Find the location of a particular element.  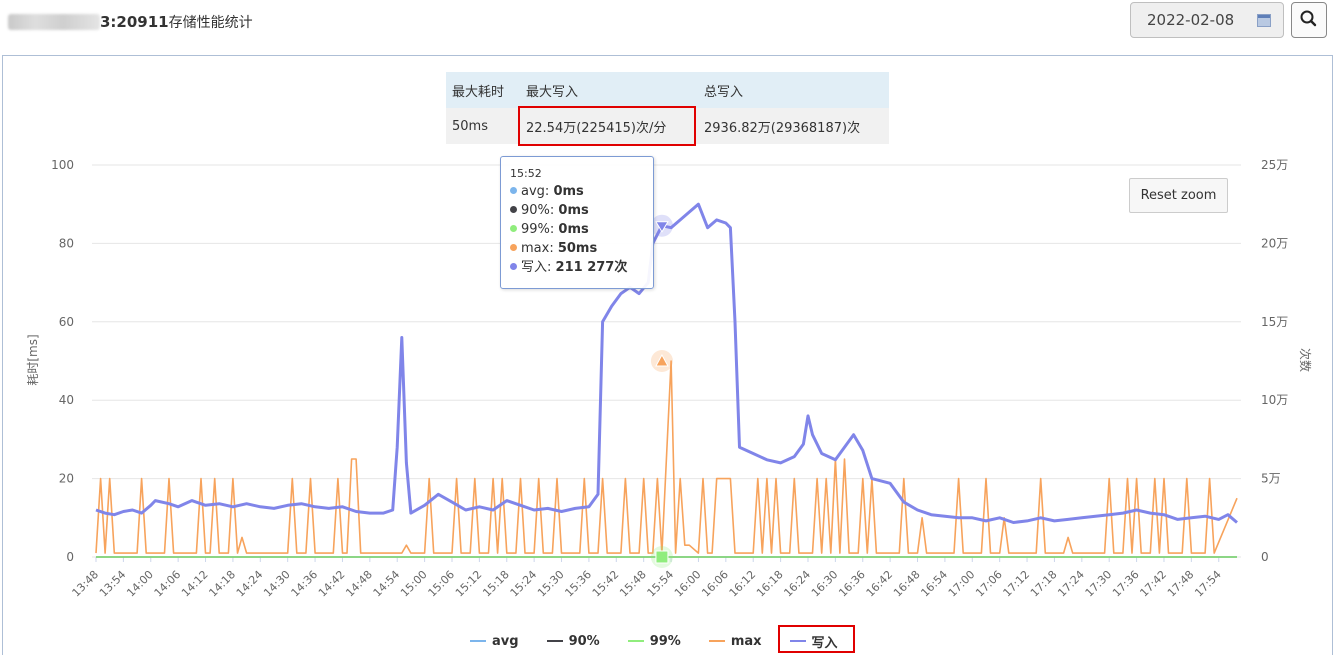

y-tick-right-label: 25万 is located at coordinates (1274, 165).